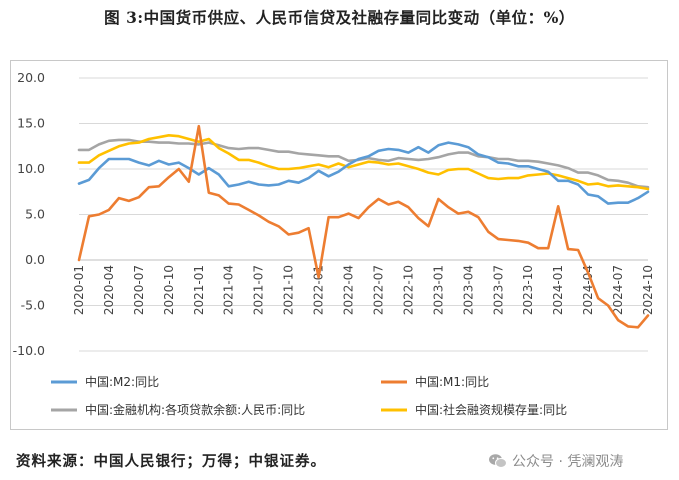 The height and width of the screenshot is (480, 679). I want to click on x-tick-label: 2023-10, so click(528, 290).